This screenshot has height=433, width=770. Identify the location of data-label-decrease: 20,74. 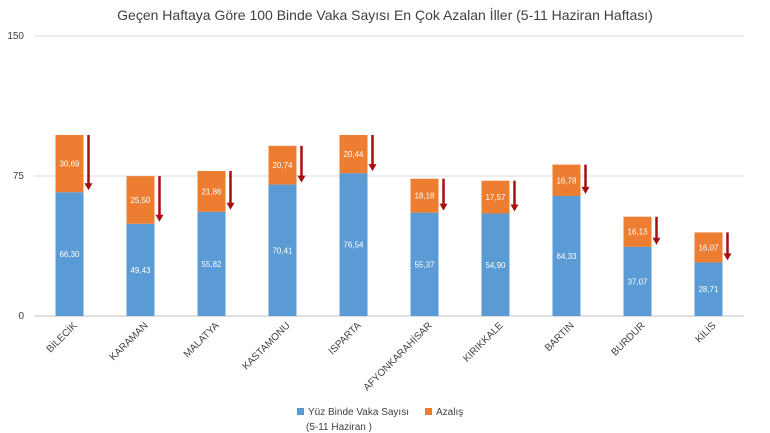
(282, 165).